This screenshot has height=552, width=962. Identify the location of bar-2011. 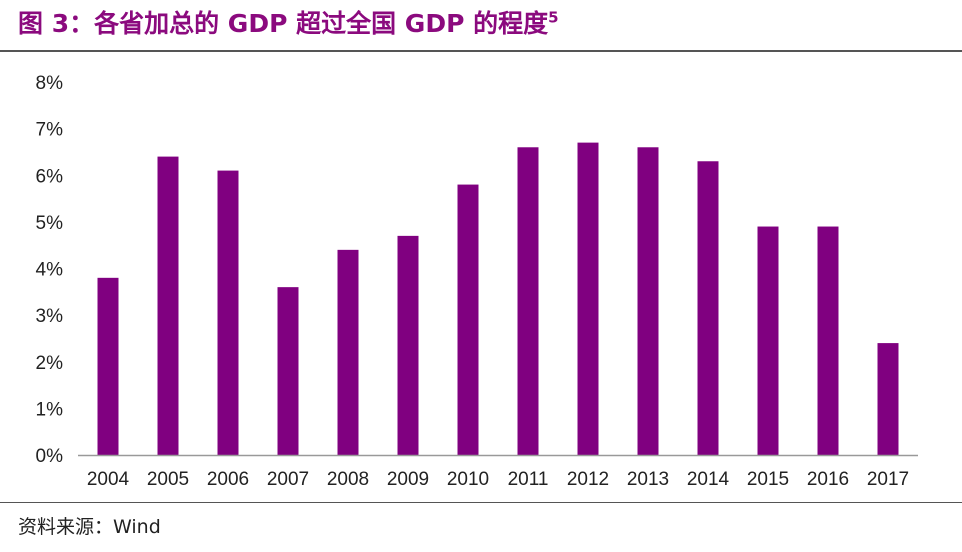
(528, 301).